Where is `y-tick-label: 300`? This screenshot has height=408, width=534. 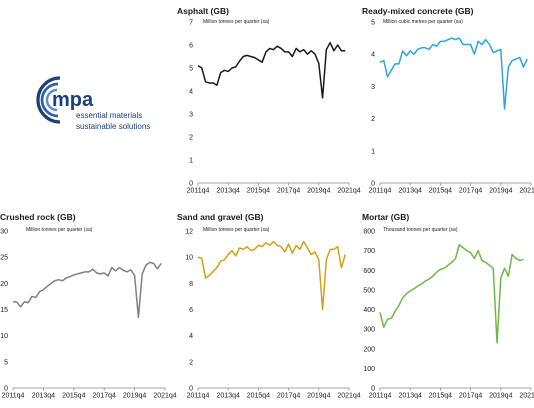
y-tick-label: 300 is located at coordinates (369, 330).